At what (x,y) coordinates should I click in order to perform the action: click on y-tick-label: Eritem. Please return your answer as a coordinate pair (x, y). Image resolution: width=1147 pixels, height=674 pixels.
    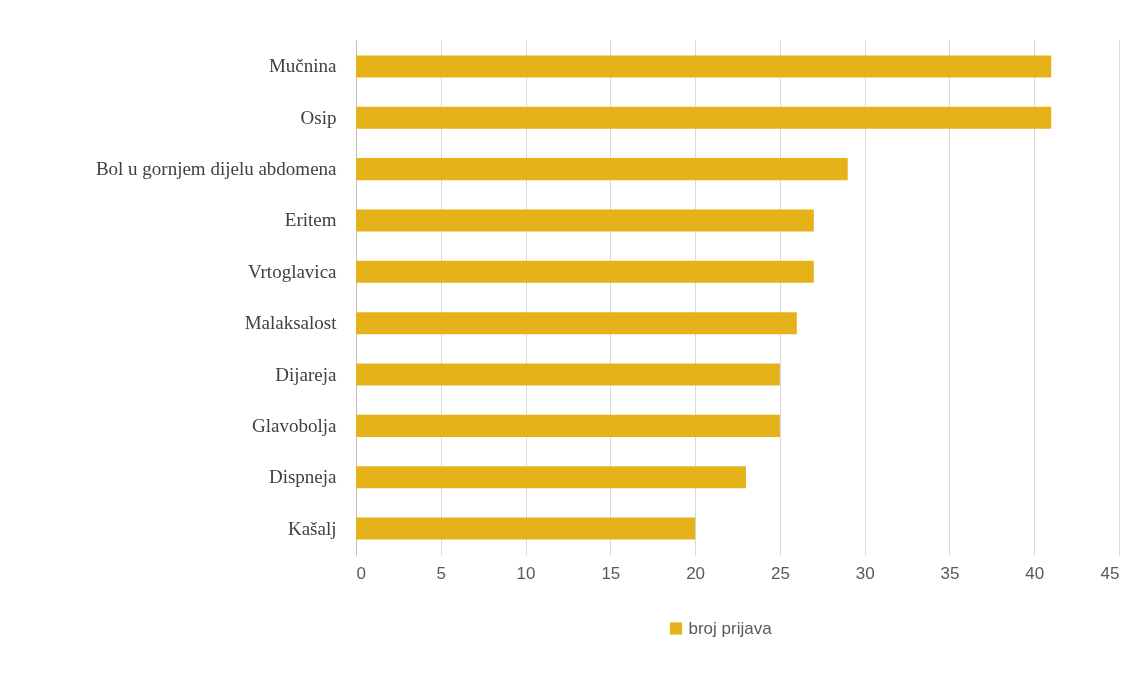
    Looking at the image, I should click on (310, 220).